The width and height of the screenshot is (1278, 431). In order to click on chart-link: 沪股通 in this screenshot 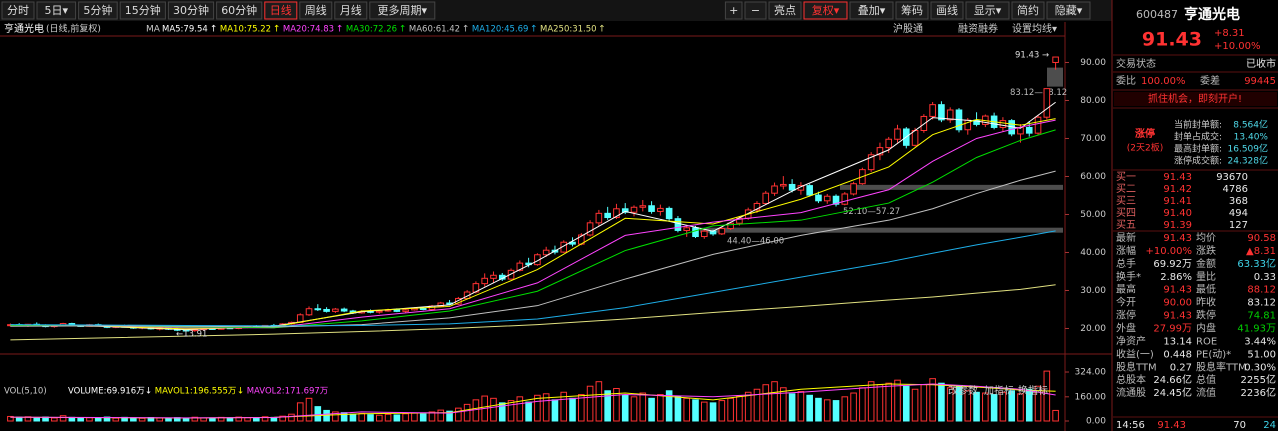, I will do `click(908, 28)`.